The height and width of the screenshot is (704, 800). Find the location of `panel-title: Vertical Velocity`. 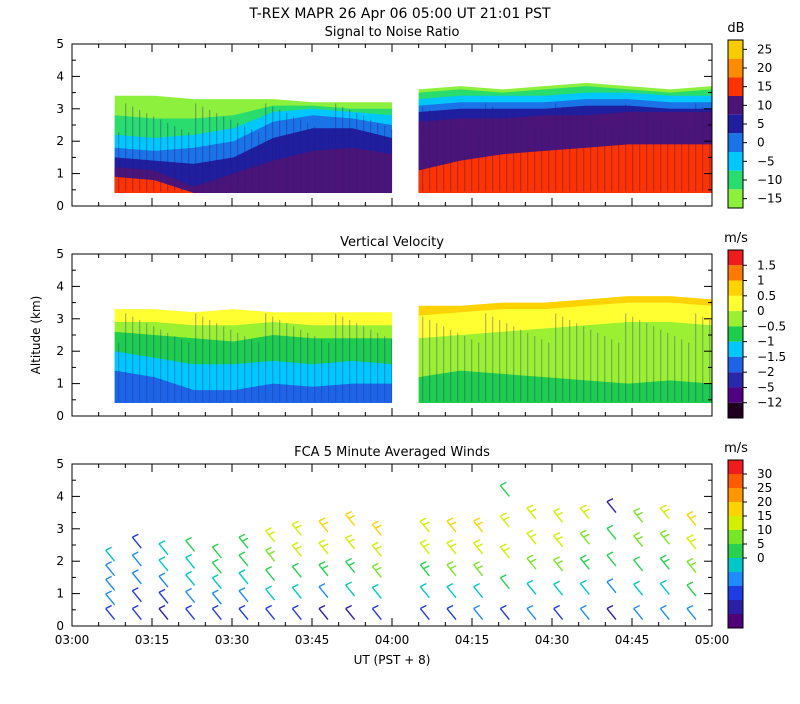

panel-title: Vertical Velocity is located at coordinates (392, 242).